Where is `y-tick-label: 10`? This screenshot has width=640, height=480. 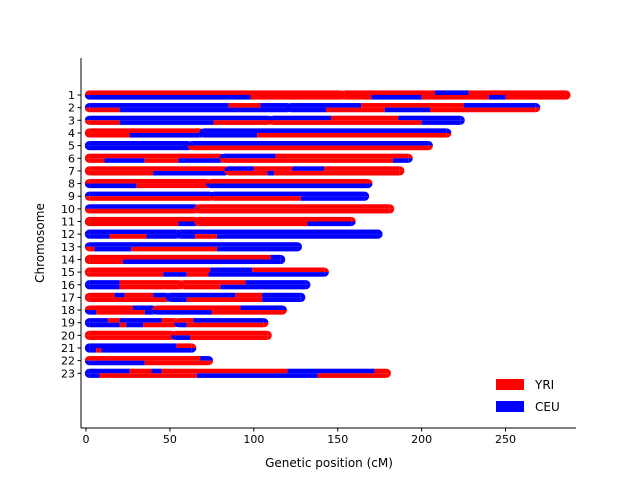
y-tick-label: 10 is located at coordinates (68, 209).